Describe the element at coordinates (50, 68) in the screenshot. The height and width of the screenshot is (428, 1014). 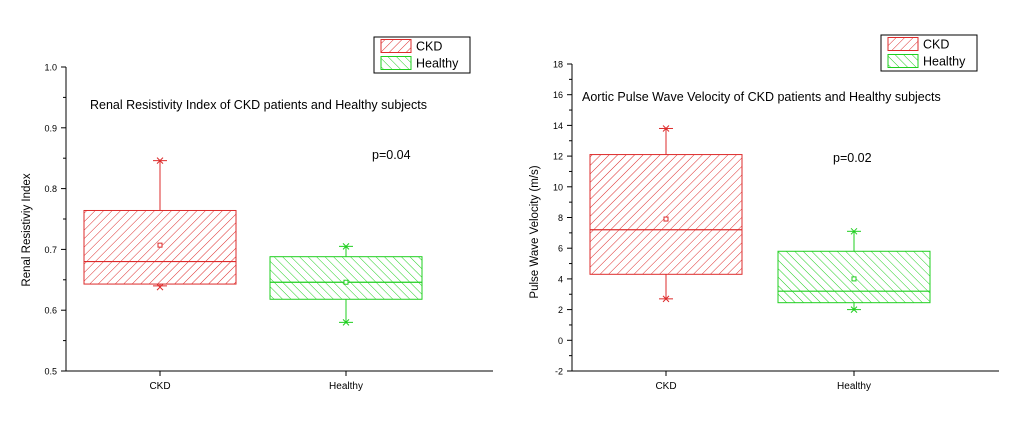
I see `y-tick-label: 1.0` at that location.